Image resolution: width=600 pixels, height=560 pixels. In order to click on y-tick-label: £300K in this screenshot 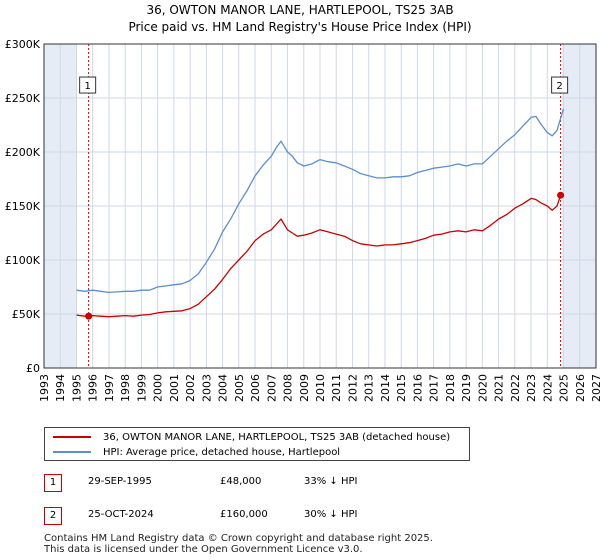, I will do `click(23, 44)`.